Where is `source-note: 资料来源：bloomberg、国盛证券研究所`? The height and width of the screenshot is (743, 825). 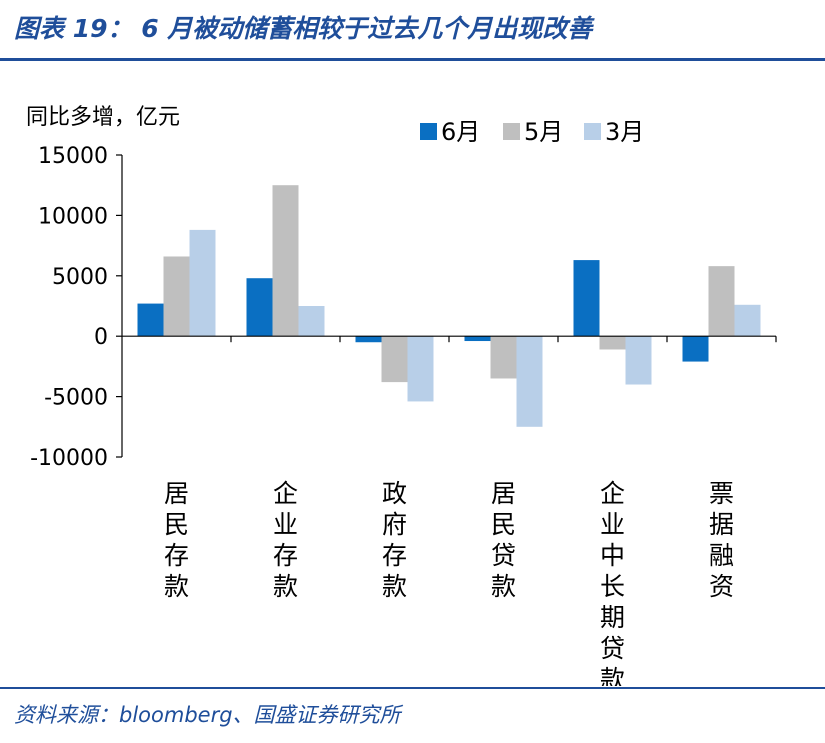
source-note: 资料来源：bloomberg、国盛证券研究所 is located at coordinates (207, 715).